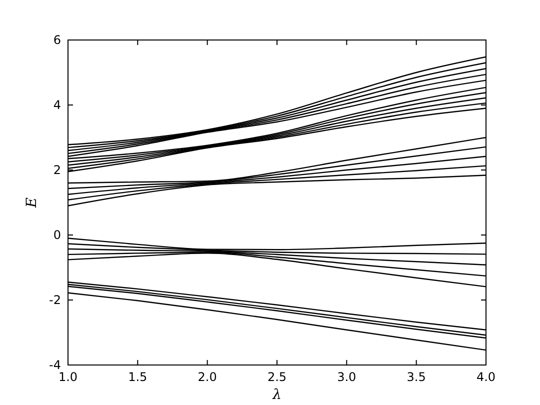  I want to click on y-tick-label: 0, so click(57, 235).